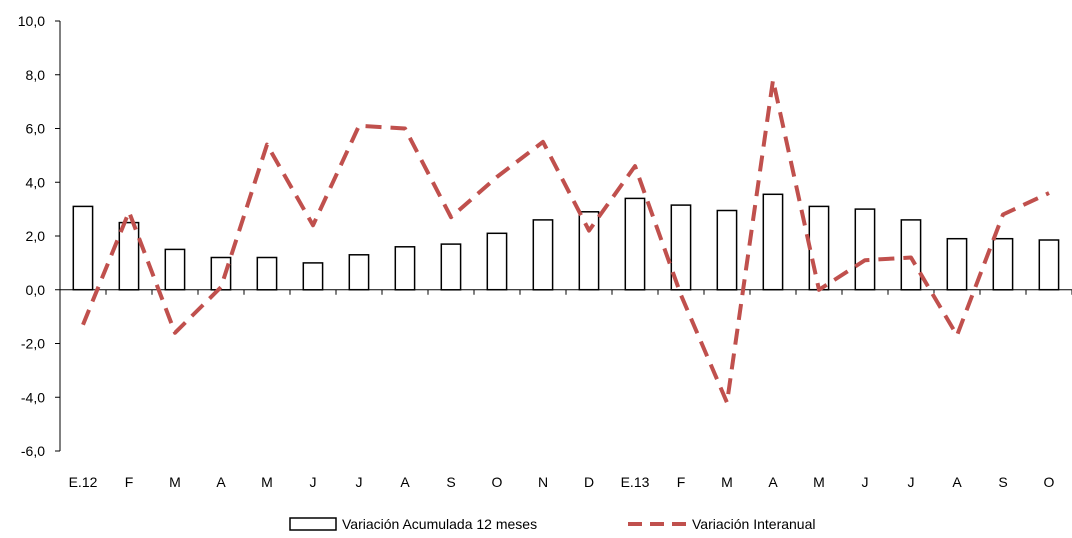 Image resolution: width=1072 pixels, height=538 pixels. I want to click on legend-bar-label: Variación Acumulada 12 meses, so click(439, 524).